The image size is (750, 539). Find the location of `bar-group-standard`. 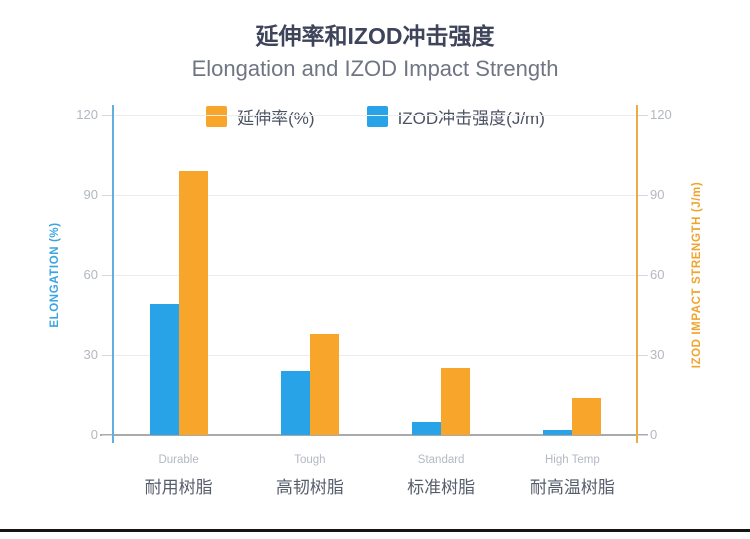

bar-group-standard is located at coordinates (441, 275).